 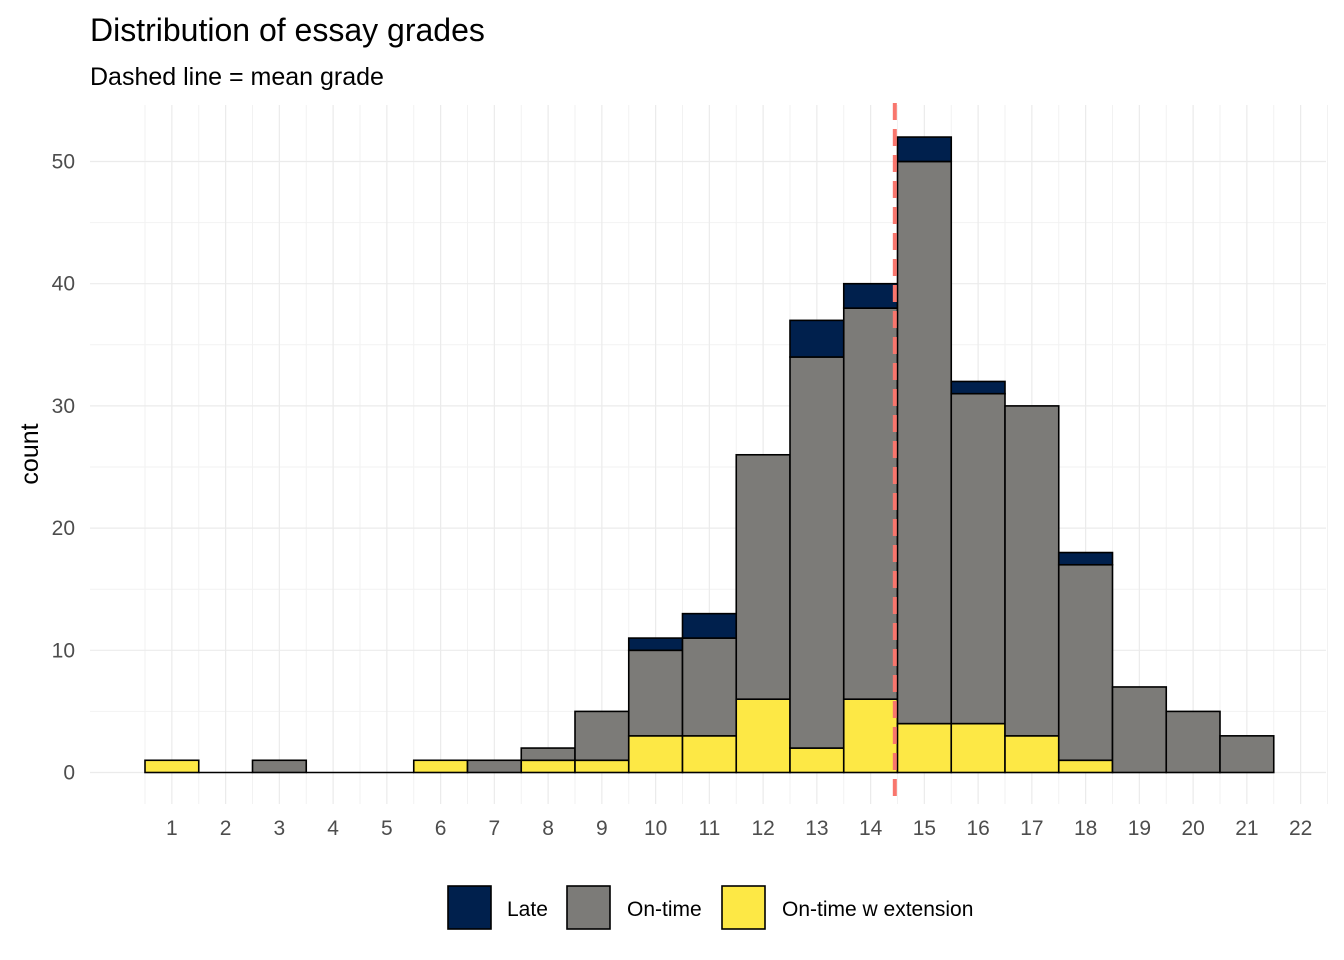 What do you see at coordinates (63, 528) in the screenshot?
I see `y-tick-label: 20` at bounding box center [63, 528].